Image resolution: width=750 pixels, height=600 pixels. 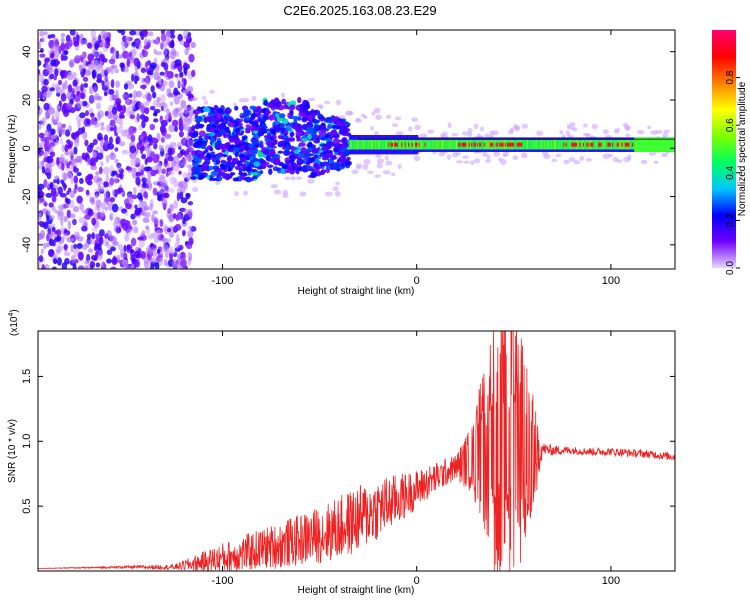 I want to click on colorbar-tick-label: 0.6, so click(x=730, y=125).